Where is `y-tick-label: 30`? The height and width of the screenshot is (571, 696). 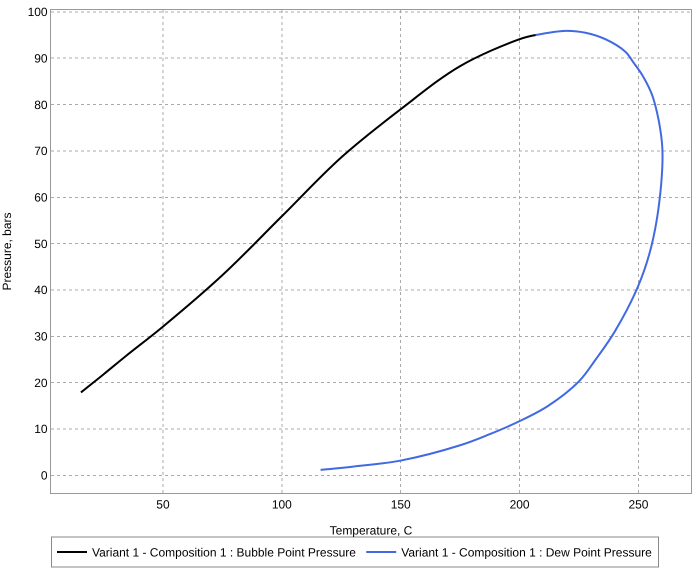 y-tick-label: 30 is located at coordinates (41, 337).